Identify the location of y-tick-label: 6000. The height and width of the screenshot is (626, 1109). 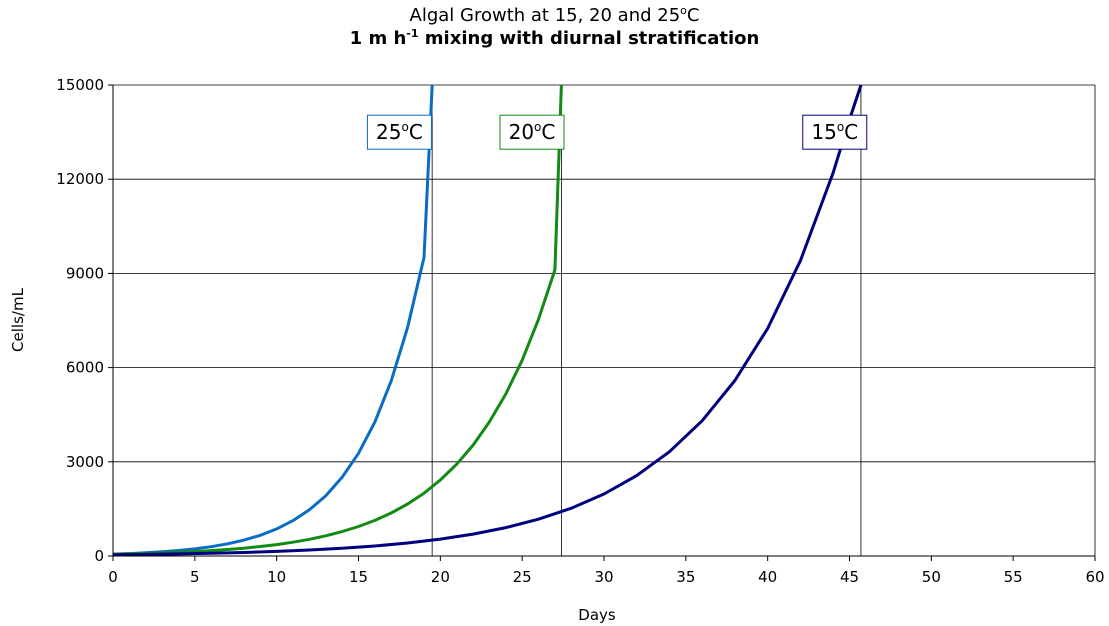
(85, 368).